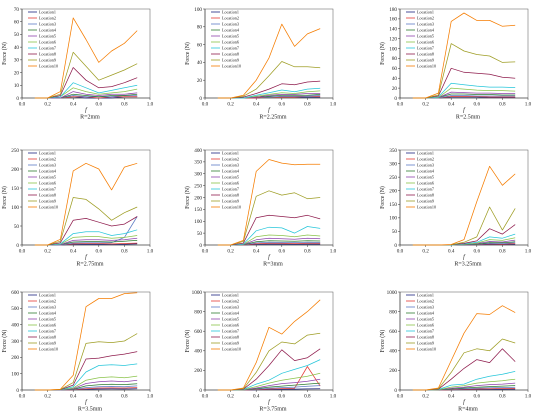 This screenshot has width=550, height=420. Describe the element at coordinates (393, 10) in the screenshot. I see `y-tick-label: 180` at that location.